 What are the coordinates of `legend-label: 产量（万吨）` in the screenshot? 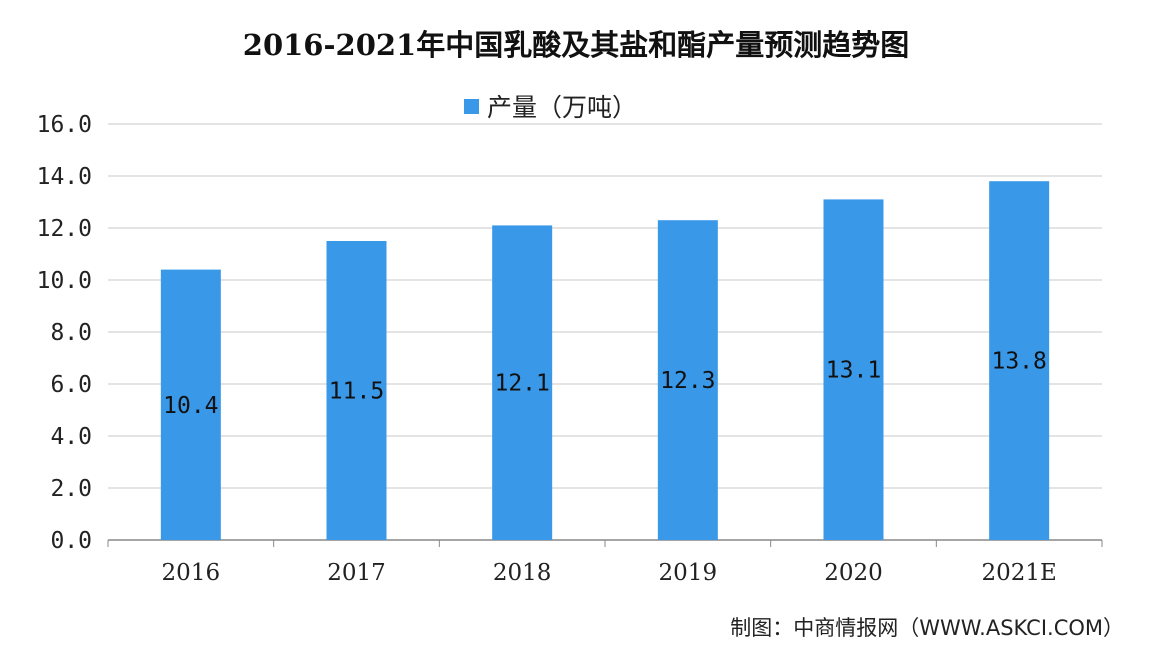 It's located at (562, 107).